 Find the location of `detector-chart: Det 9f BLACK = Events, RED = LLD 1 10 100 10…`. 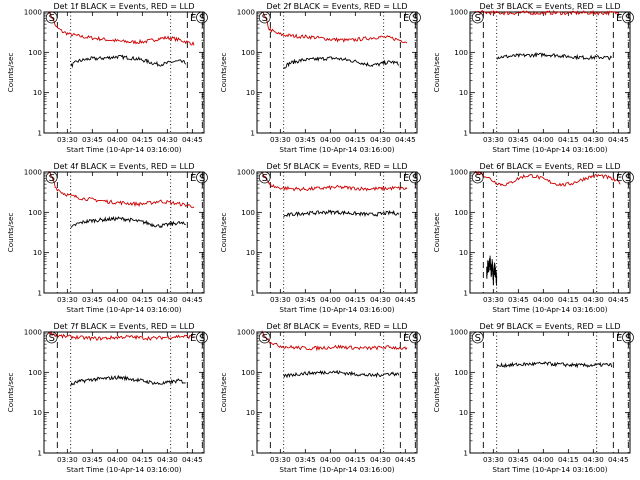

detector-chart: Det 9f BLACK = Events, RED = LLD 1 10 100 10… is located at coordinates (533, 398).